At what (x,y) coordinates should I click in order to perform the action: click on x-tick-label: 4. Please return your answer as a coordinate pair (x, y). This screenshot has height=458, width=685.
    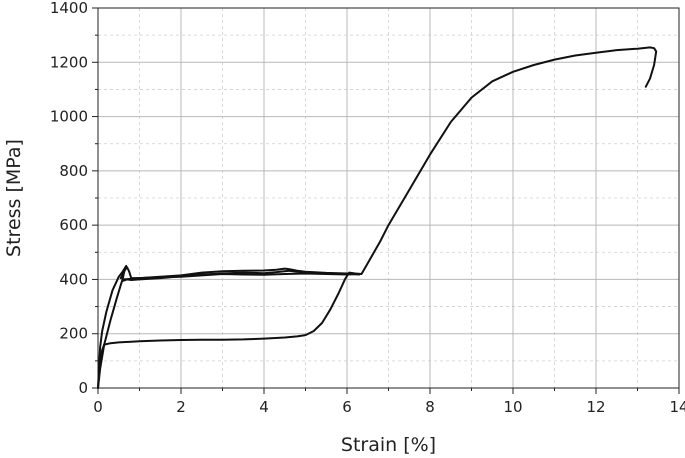
    Looking at the image, I should click on (264, 407).